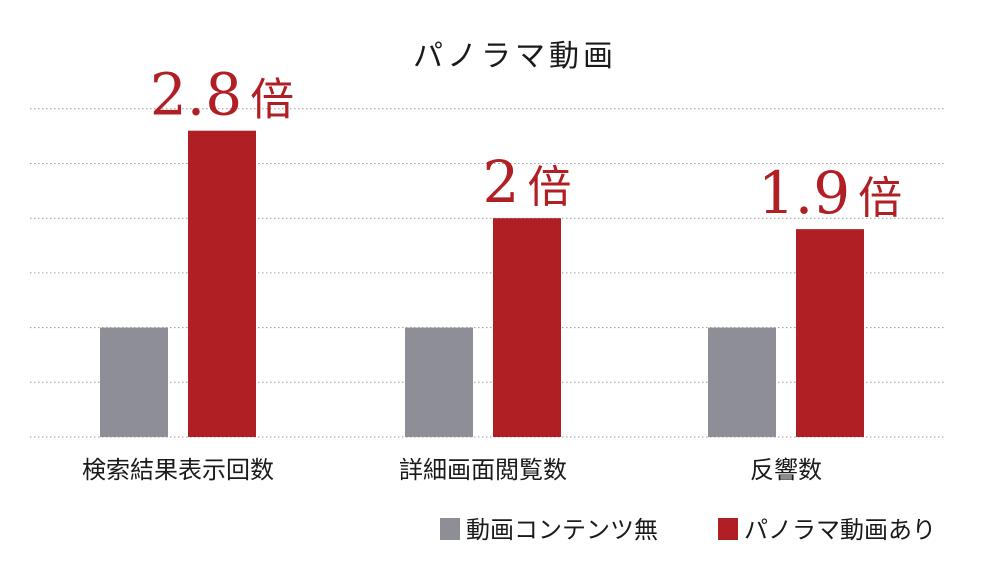 This screenshot has width=1000, height=561. I want to click on multiplier-label: 1.9 倍, so click(830, 193).